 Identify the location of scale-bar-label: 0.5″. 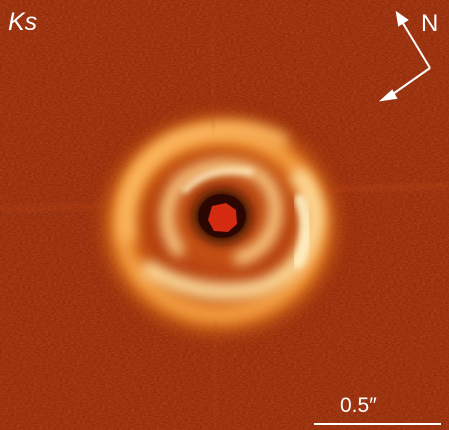
(358, 405).